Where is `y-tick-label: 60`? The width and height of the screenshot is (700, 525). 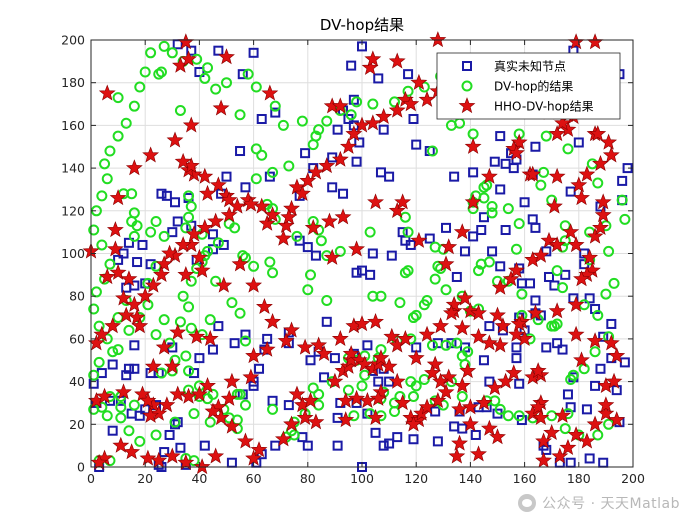
y-tick-label: 60 is located at coordinates (77, 338).